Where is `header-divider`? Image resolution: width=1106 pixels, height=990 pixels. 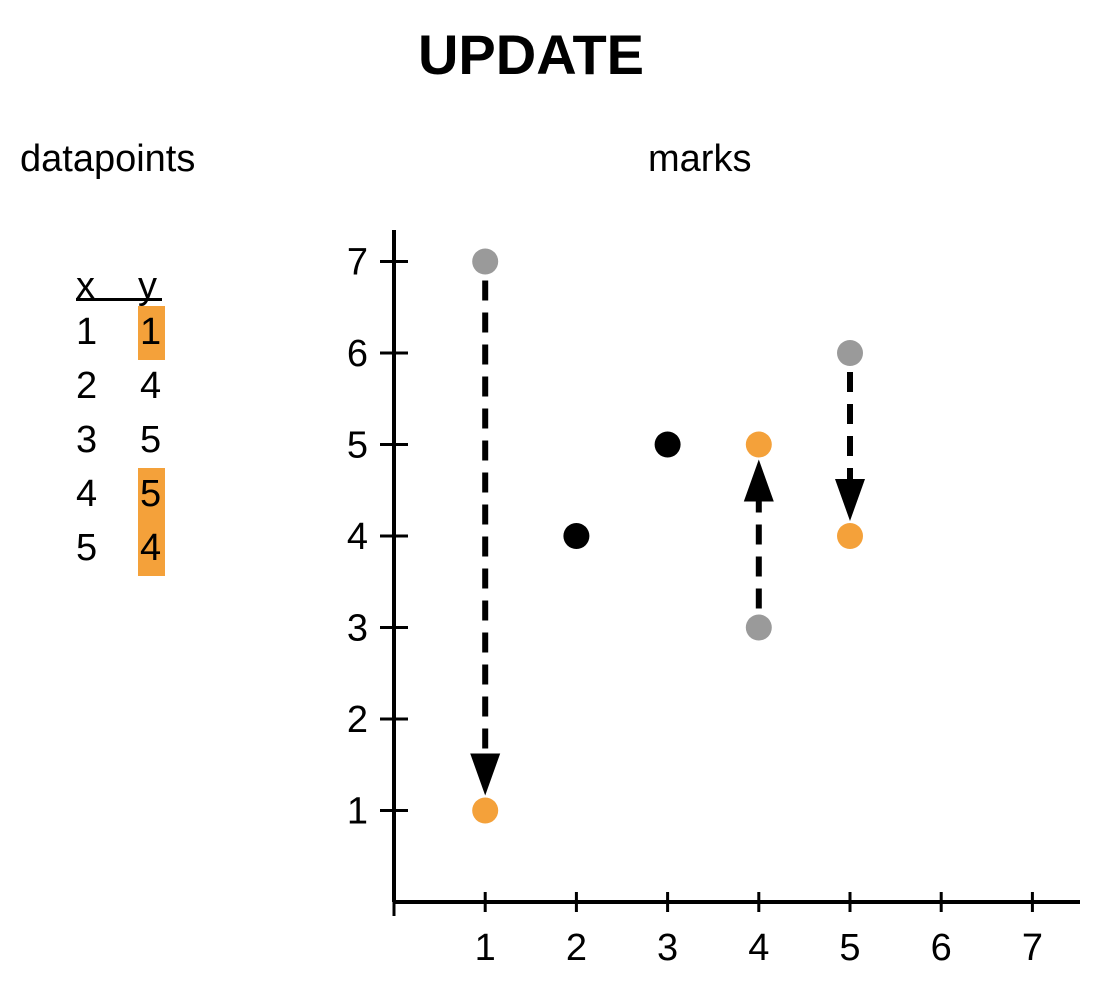 header-divider is located at coordinates (119, 299).